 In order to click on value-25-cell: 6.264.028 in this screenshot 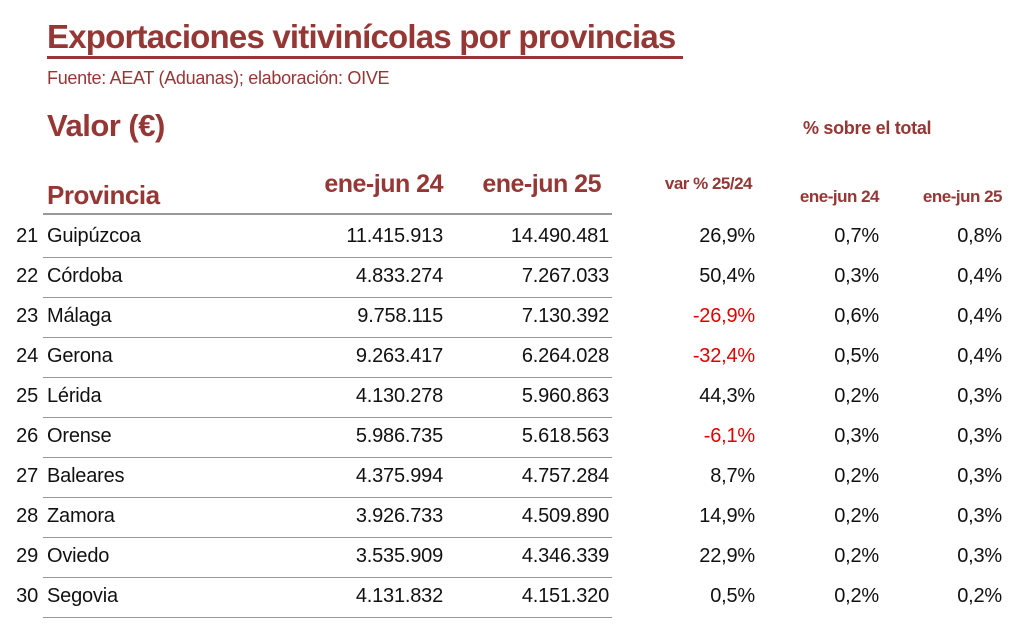, I will do `click(565, 356)`.